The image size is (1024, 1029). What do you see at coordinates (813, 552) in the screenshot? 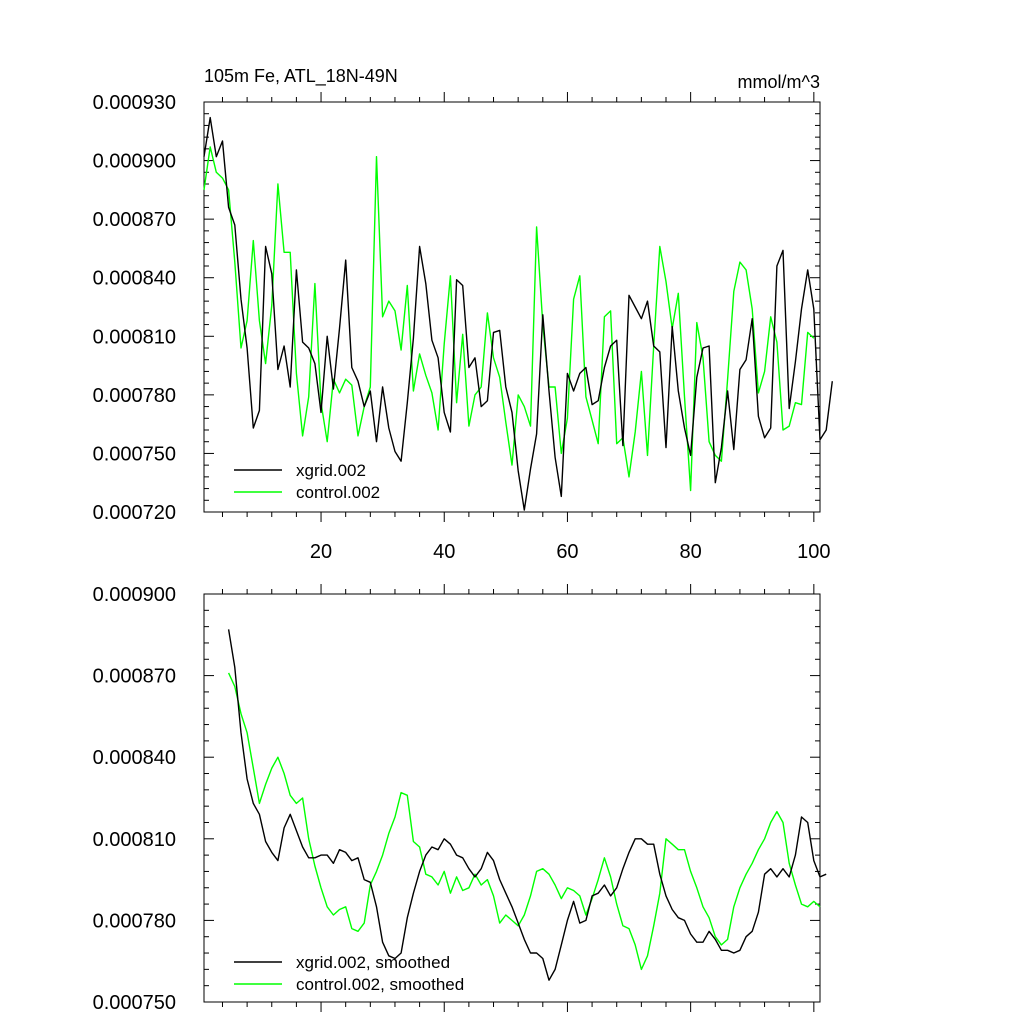
I see `x-tick-label: 100` at bounding box center [813, 552].